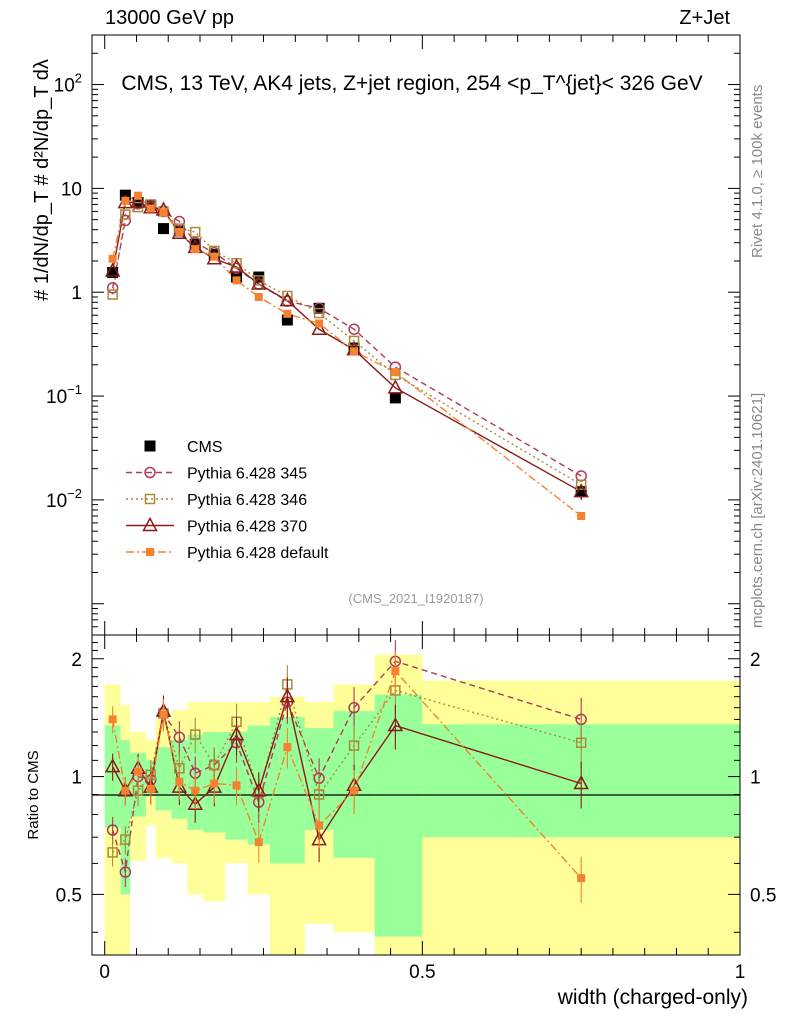 The image size is (786, 1029). Describe the element at coordinates (169, 18) in the screenshot. I see `header-energy-label: 13000 GeV pp` at that location.